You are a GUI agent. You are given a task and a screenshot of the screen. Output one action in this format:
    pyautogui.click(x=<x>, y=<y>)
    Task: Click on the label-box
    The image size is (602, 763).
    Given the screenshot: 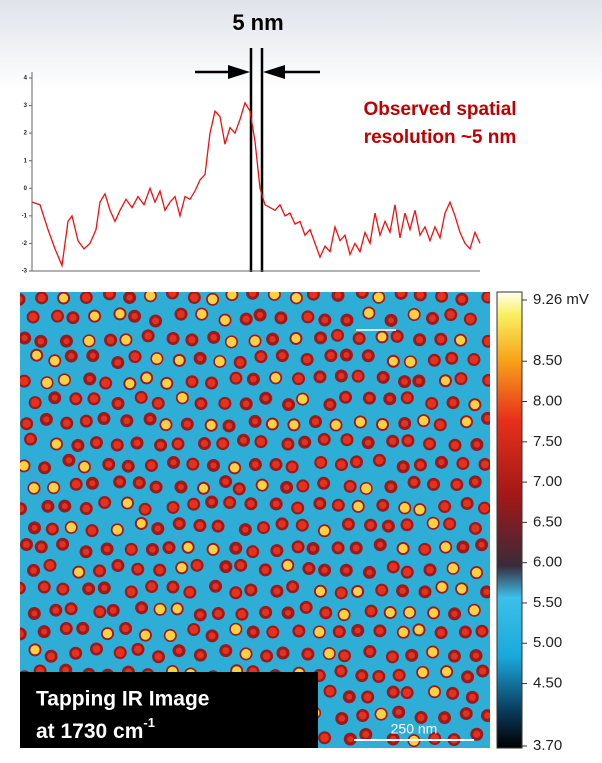 What is the action you would take?
    pyautogui.click(x=169, y=710)
    